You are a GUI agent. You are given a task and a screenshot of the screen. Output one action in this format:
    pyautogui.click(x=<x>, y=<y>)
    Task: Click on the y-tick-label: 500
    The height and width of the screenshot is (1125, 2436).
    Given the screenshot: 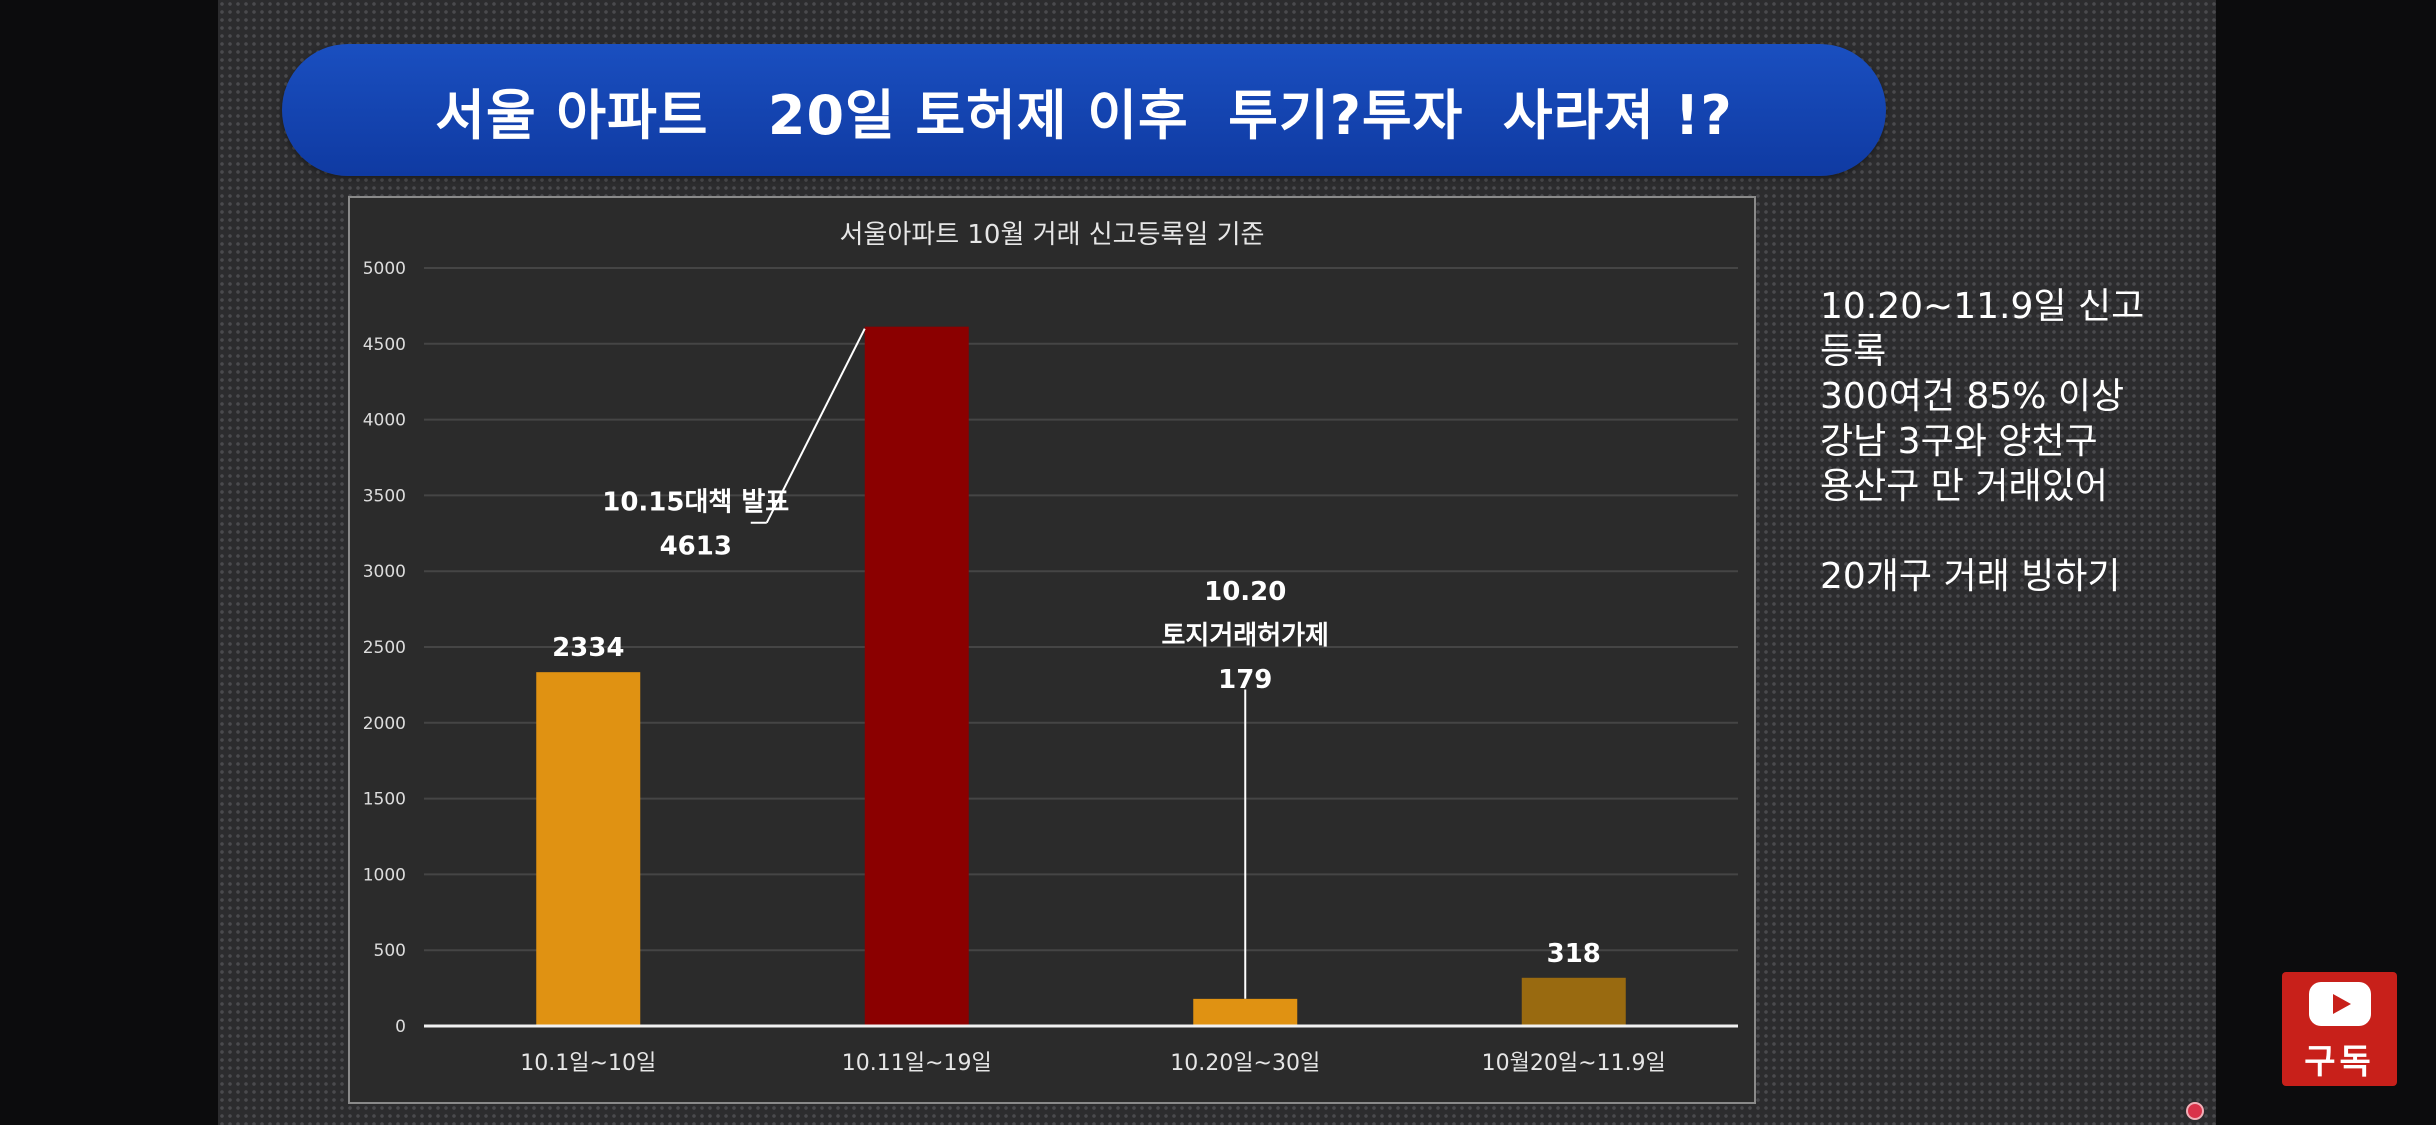 What is the action you would take?
    pyautogui.click(x=390, y=951)
    